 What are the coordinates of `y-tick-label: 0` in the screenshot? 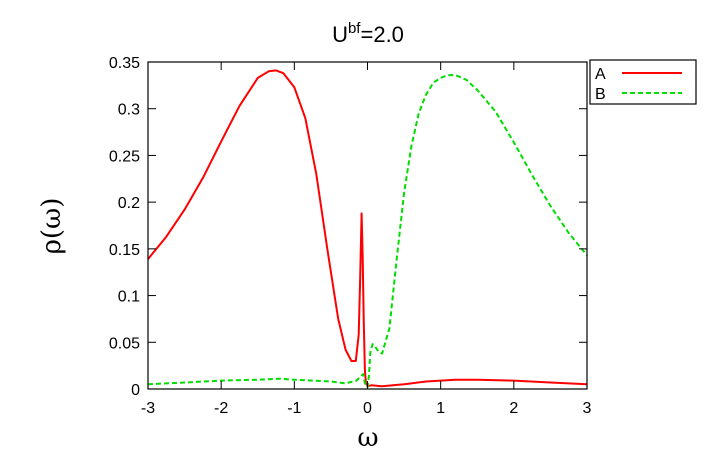 It's located at (135, 390).